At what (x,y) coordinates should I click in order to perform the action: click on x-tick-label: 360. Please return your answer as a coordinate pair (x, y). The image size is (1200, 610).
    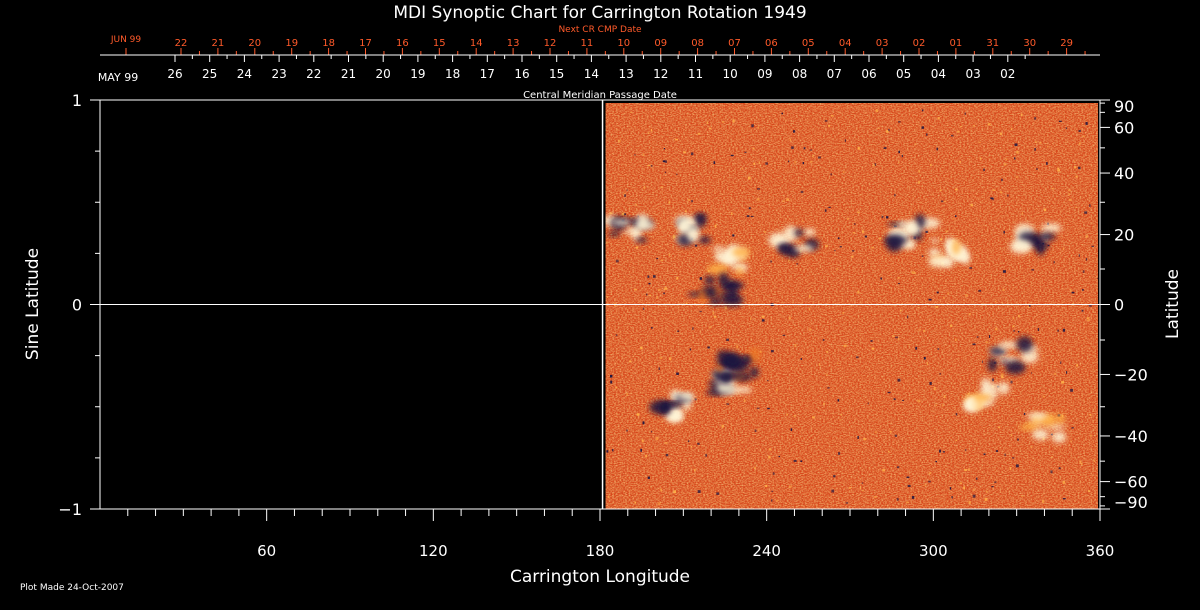
    Looking at the image, I should click on (1100, 551).